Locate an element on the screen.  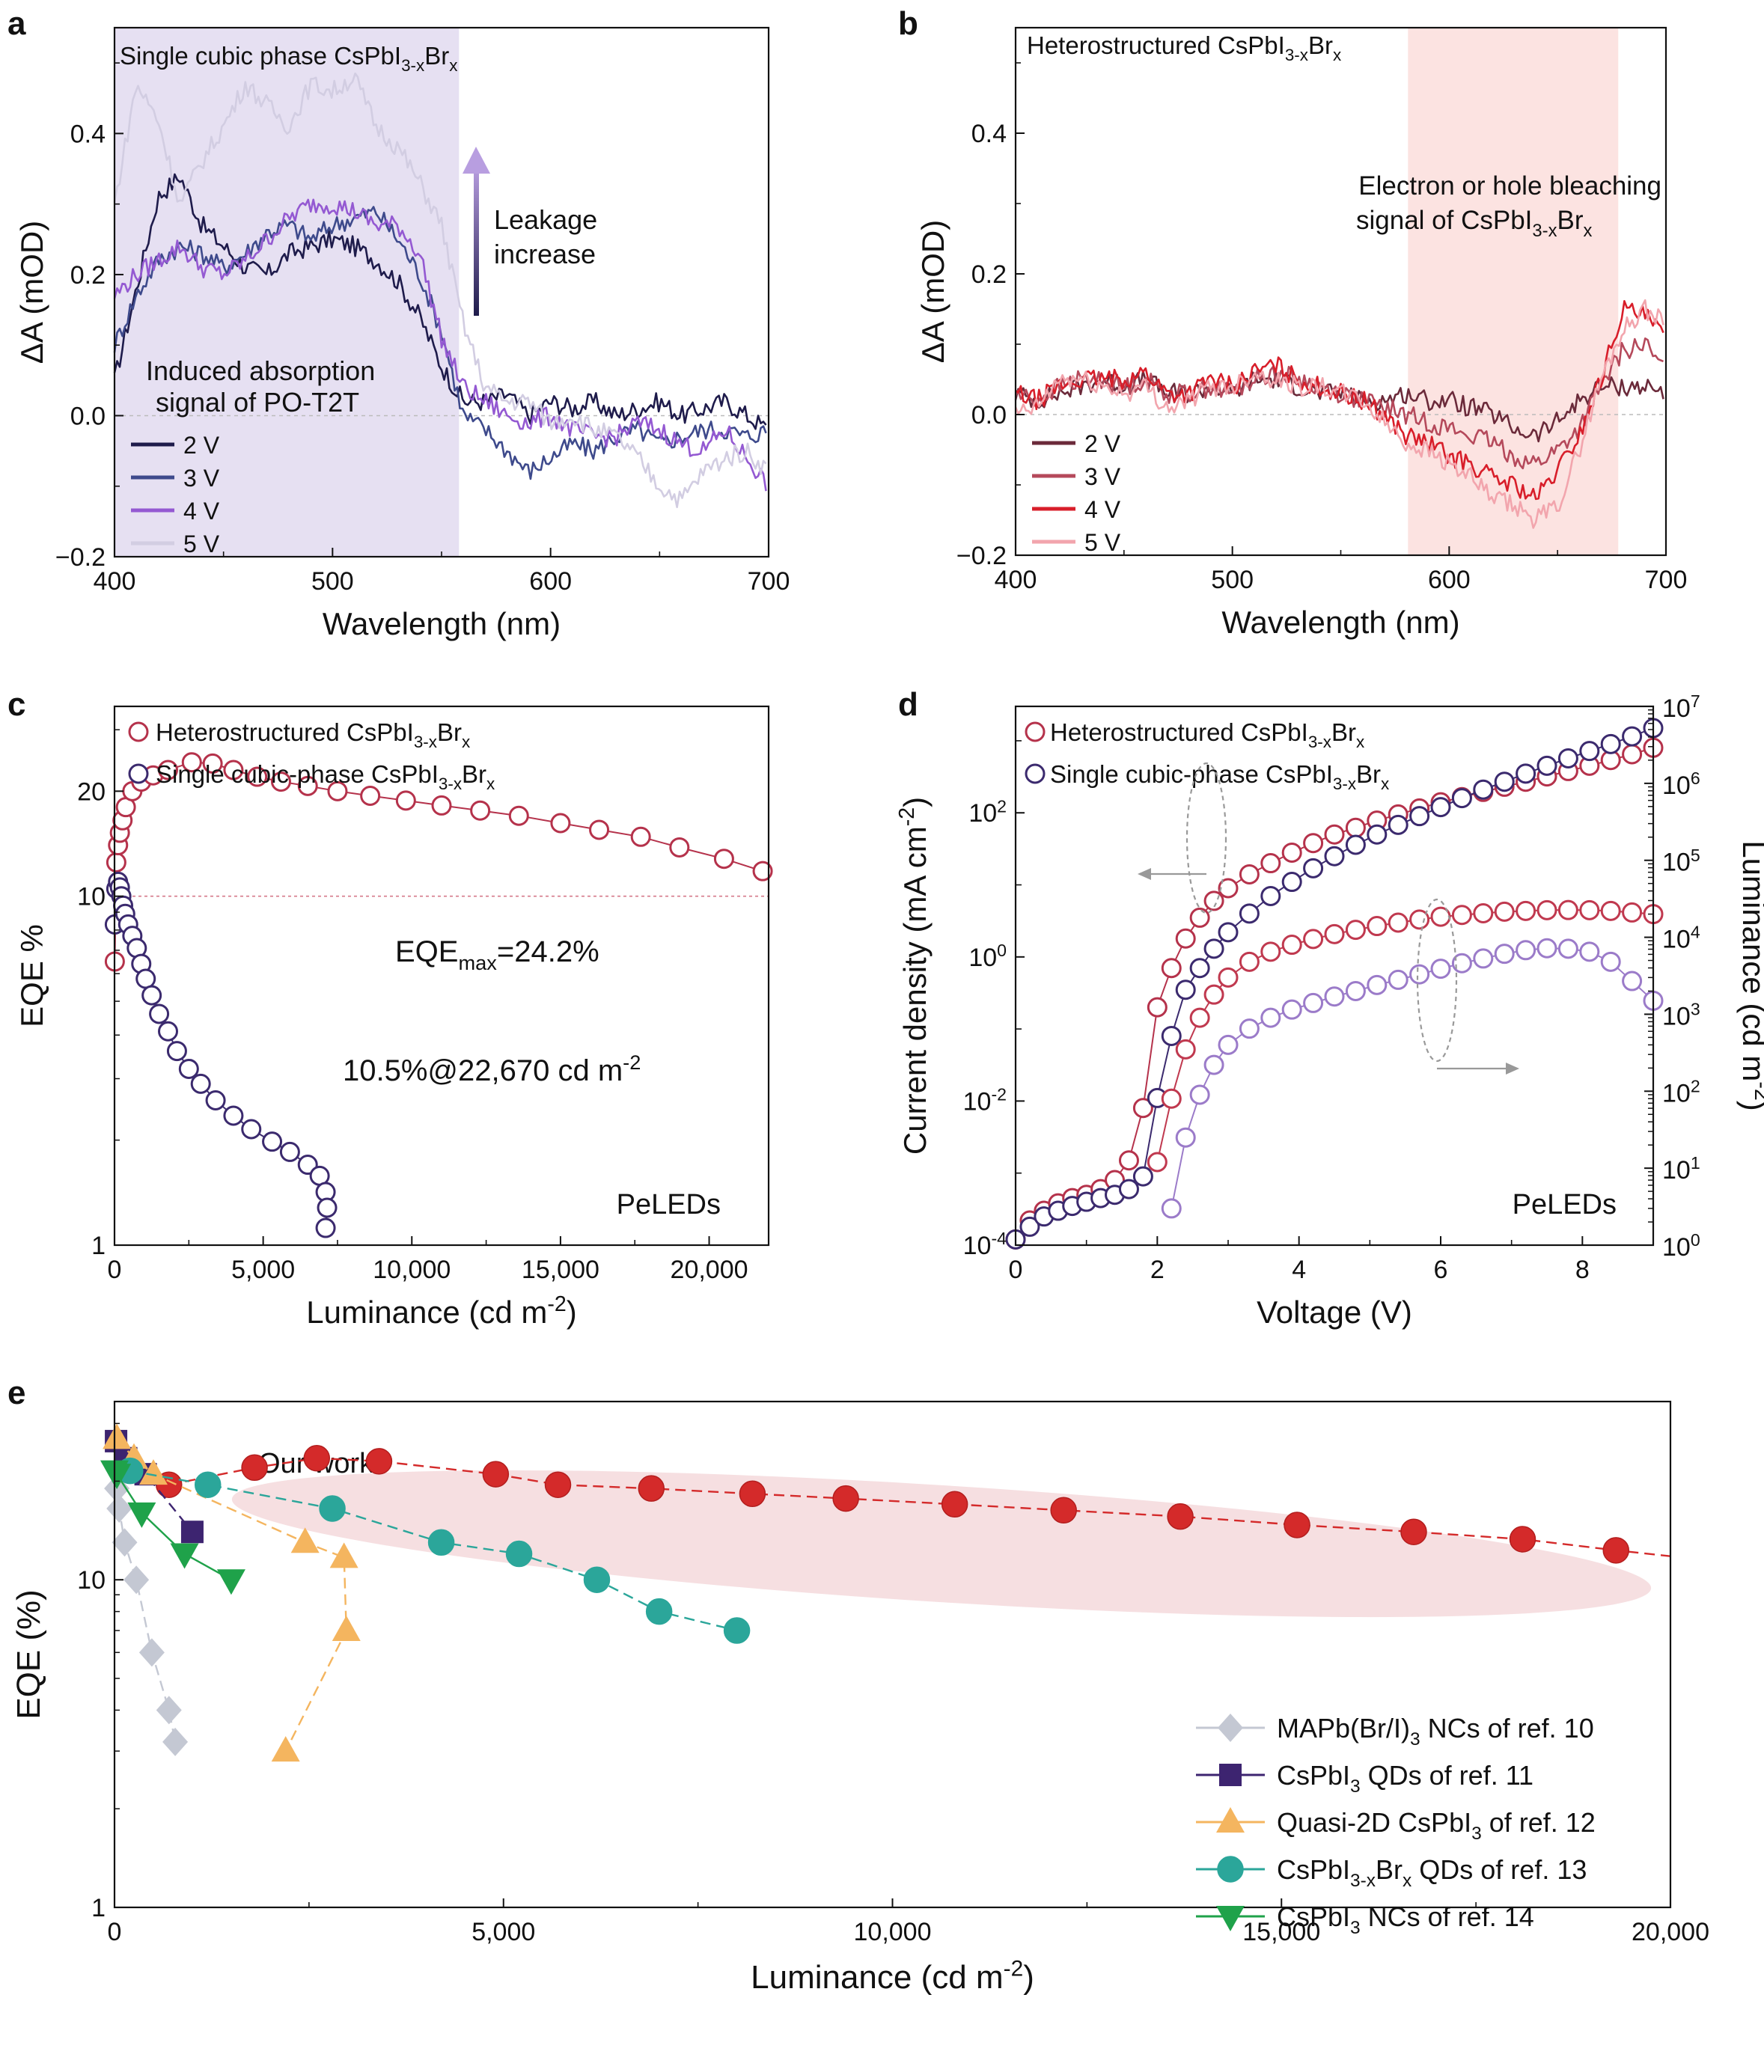
panel-c-xtick-label: 10,000 is located at coordinates (412, 1270).